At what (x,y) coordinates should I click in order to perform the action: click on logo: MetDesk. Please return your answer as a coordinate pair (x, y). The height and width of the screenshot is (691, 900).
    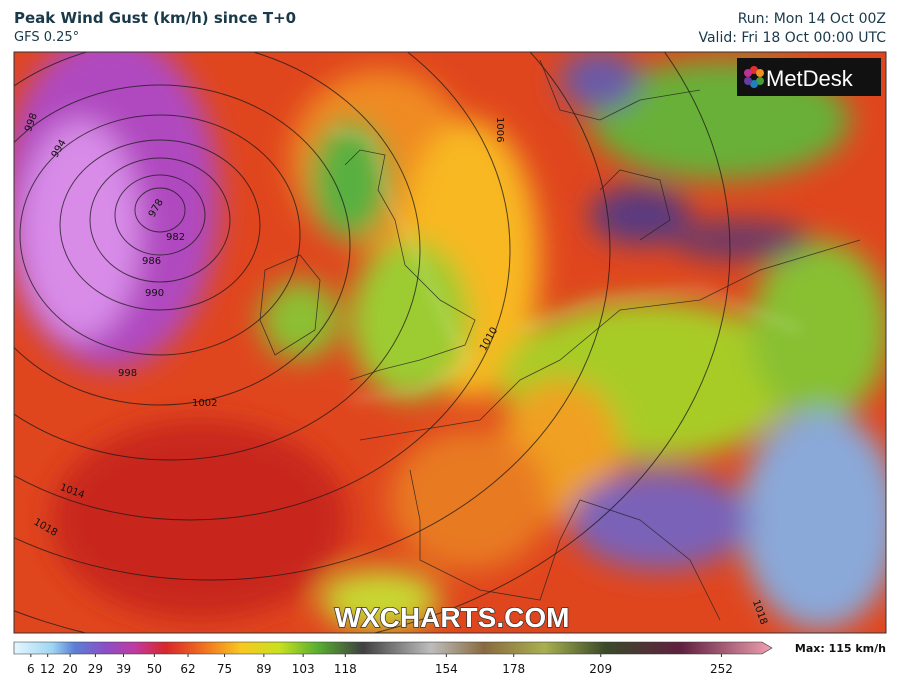
    Looking at the image, I should click on (809, 77).